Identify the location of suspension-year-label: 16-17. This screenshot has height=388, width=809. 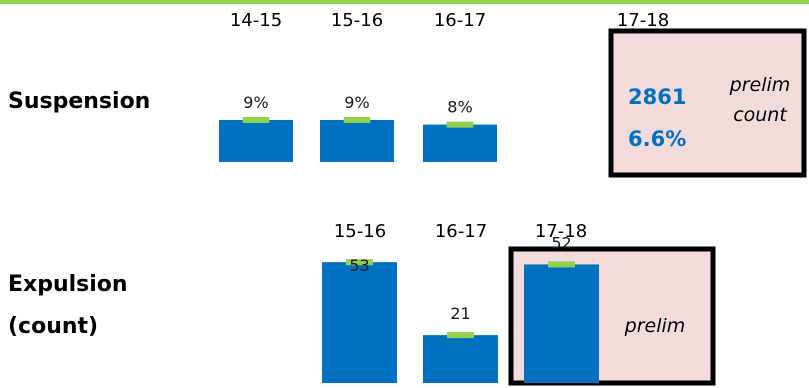
(460, 20).